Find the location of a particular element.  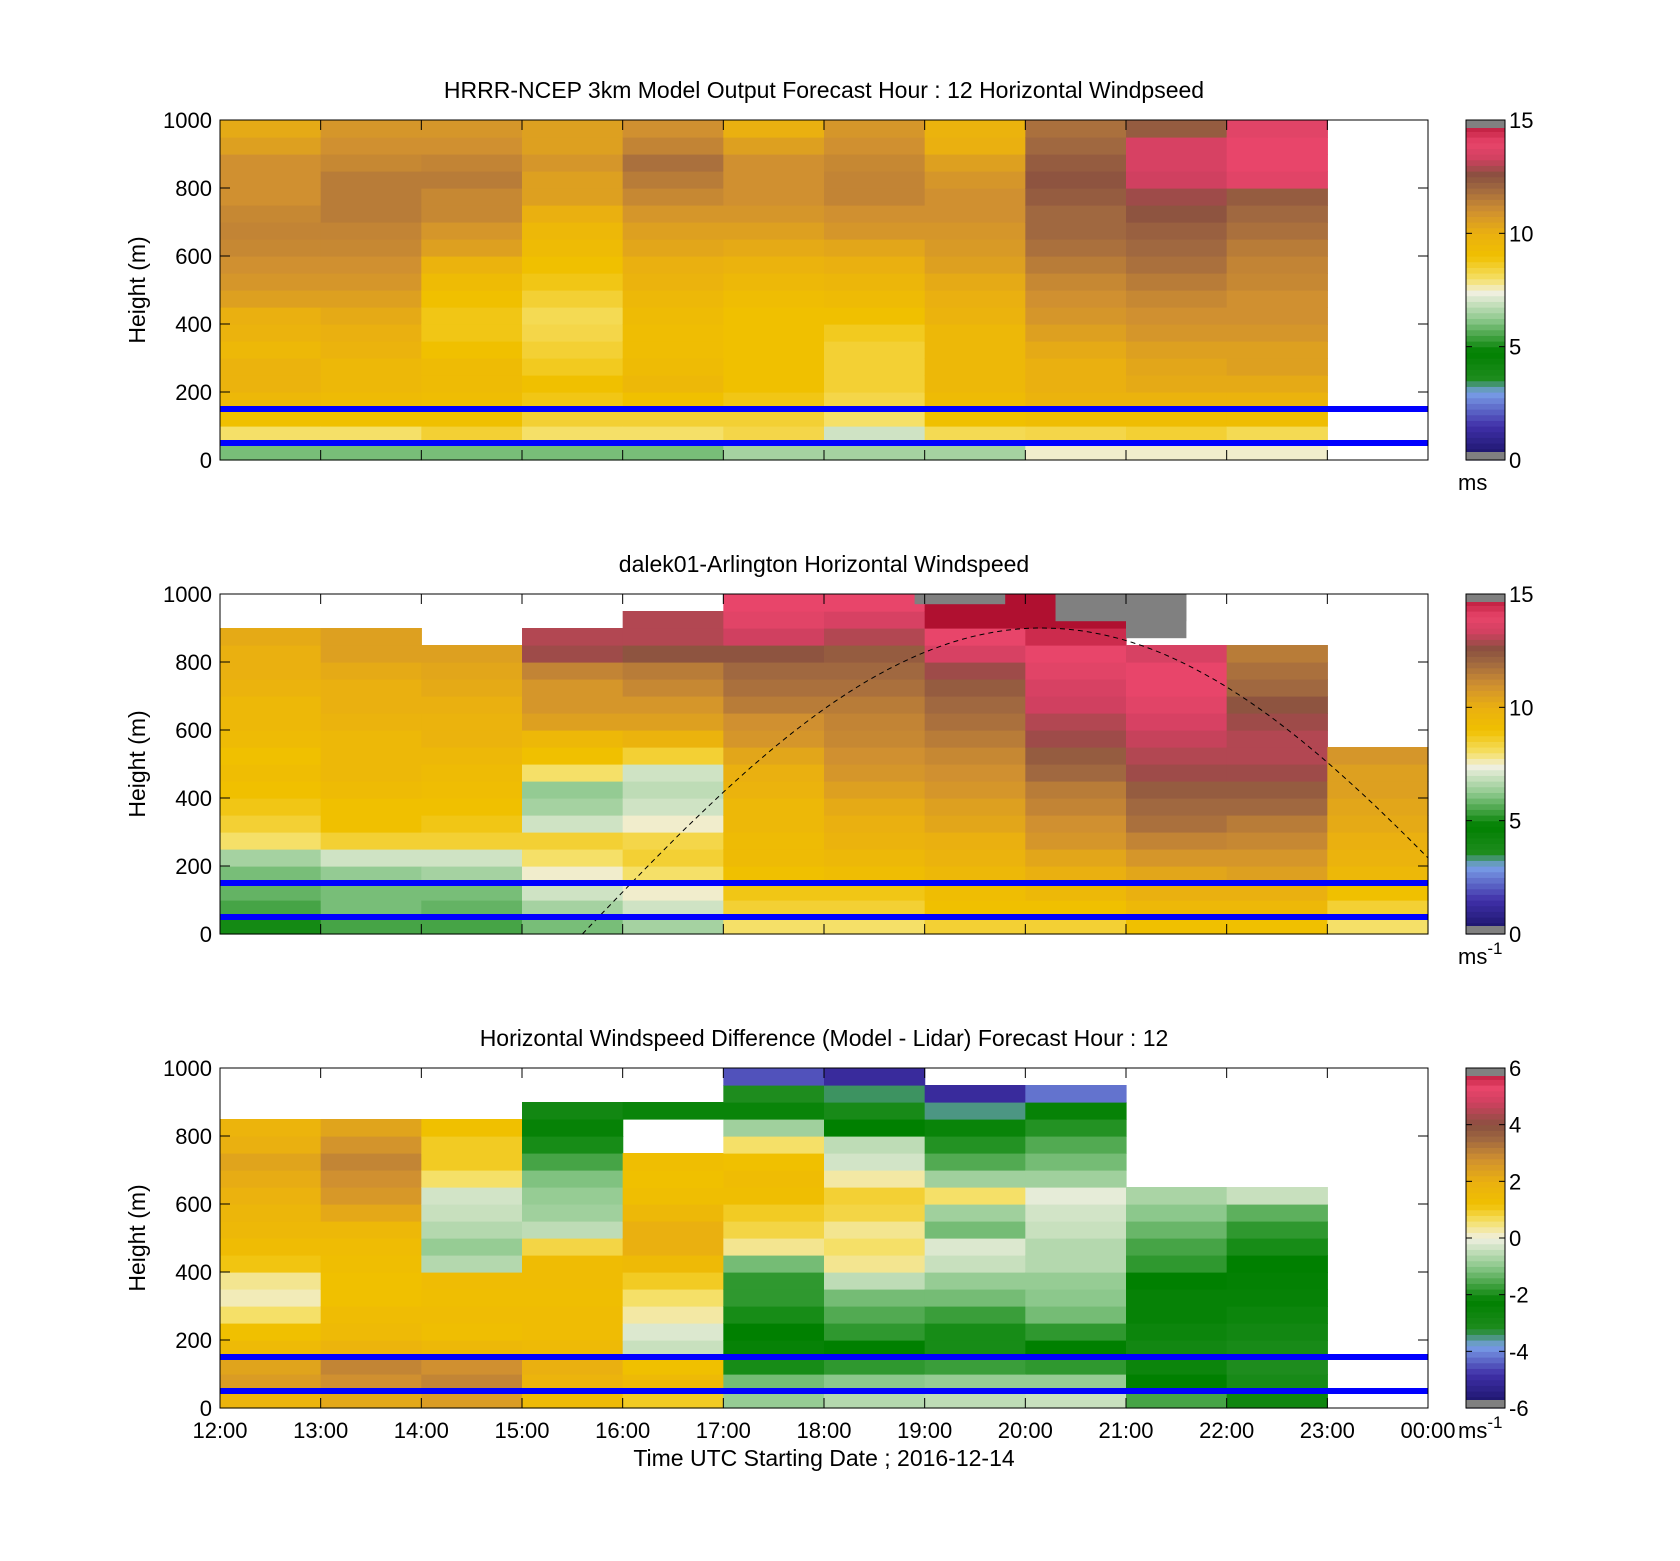

heatmap is located at coordinates (774, 1238).